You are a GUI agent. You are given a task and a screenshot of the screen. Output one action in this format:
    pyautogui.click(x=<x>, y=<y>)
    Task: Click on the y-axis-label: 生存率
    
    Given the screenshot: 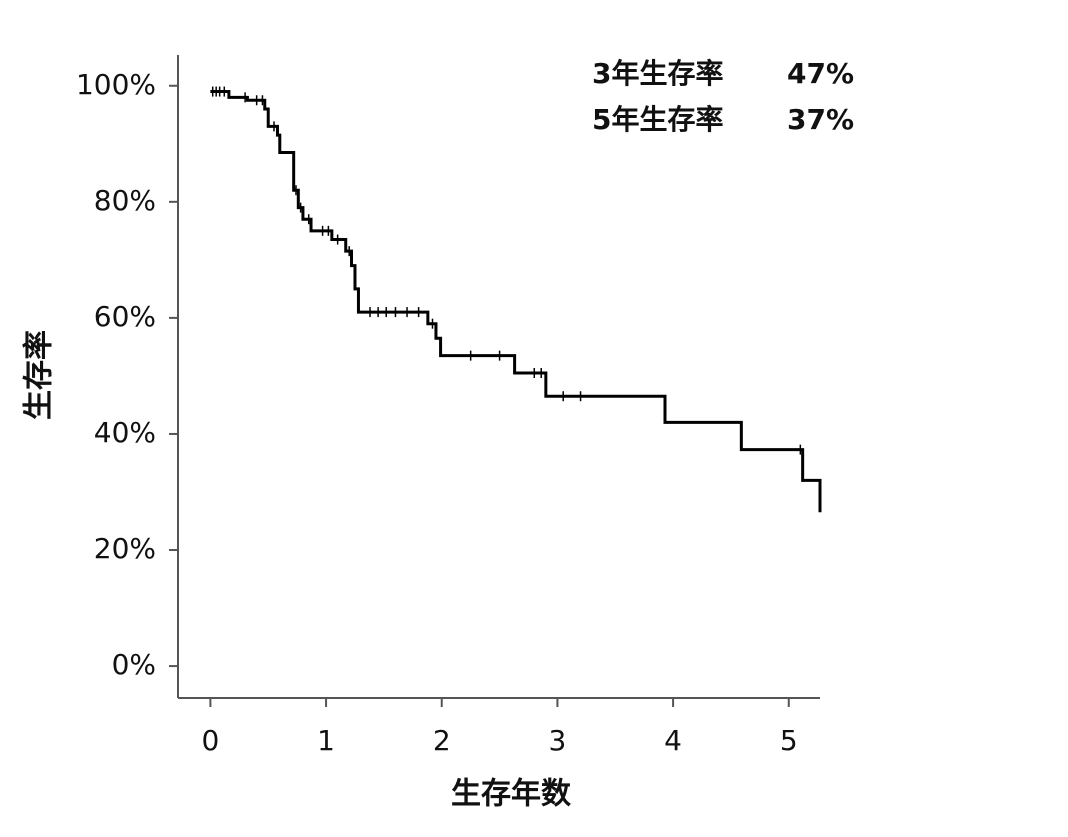 What is the action you would take?
    pyautogui.click(x=39, y=375)
    